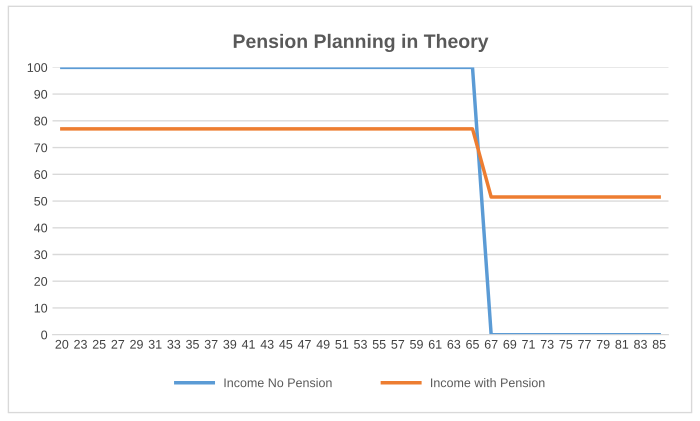 This screenshot has width=700, height=421. I want to click on x-tick-label: 51, so click(341, 344).